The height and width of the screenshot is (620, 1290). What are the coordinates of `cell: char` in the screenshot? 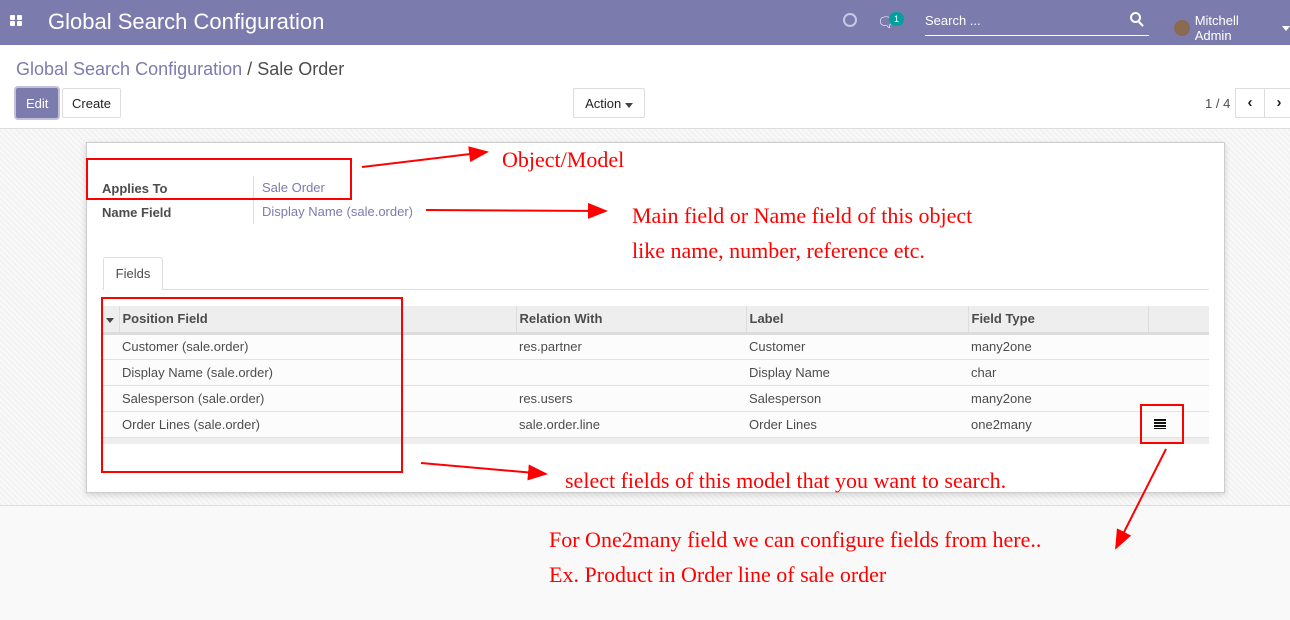 It's located at (1058, 372).